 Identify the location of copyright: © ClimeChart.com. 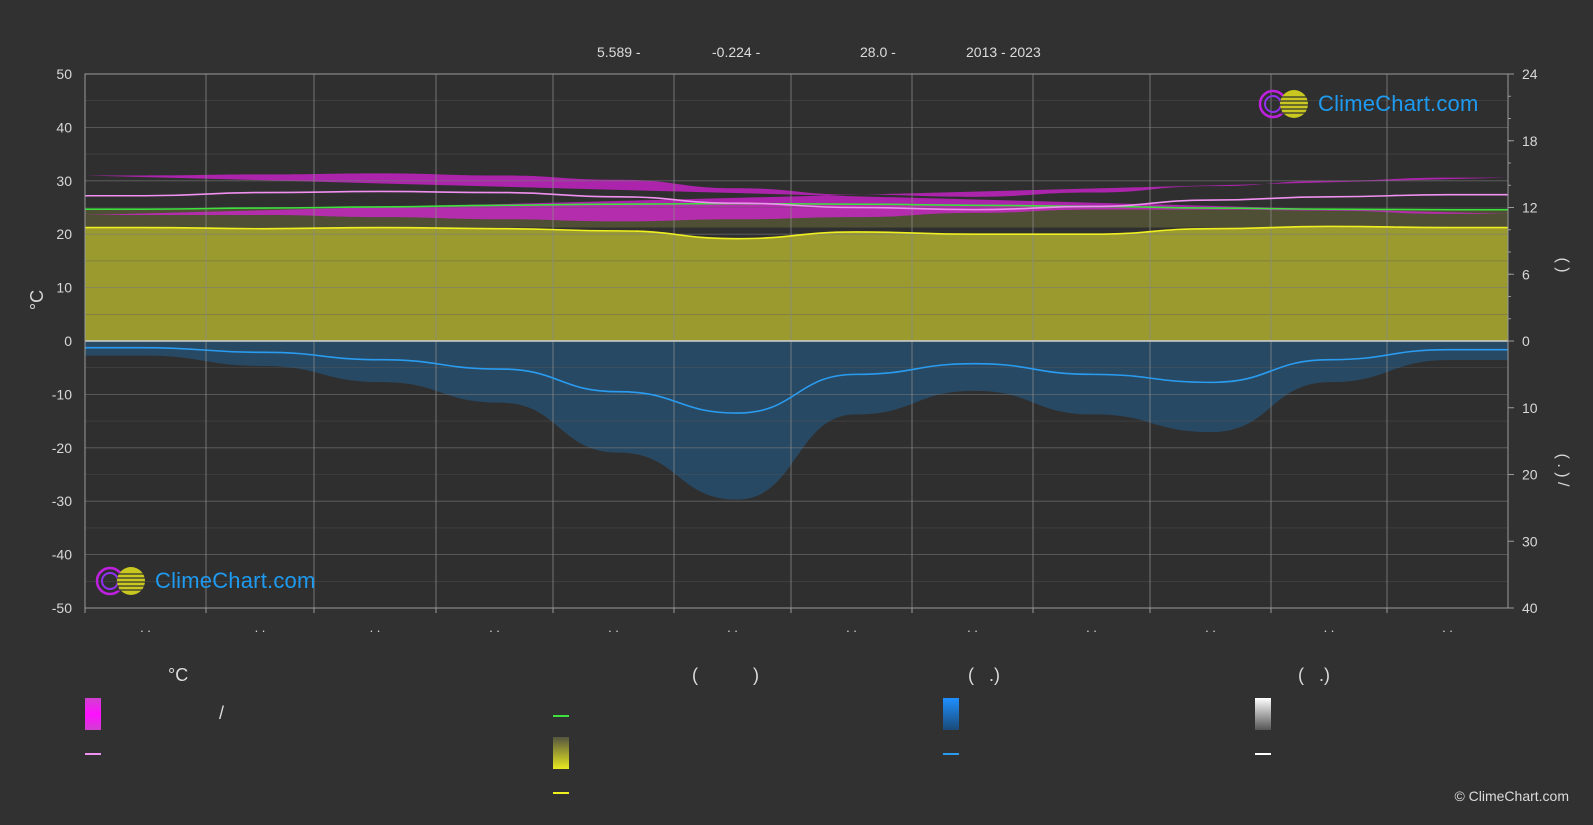
(1511, 796).